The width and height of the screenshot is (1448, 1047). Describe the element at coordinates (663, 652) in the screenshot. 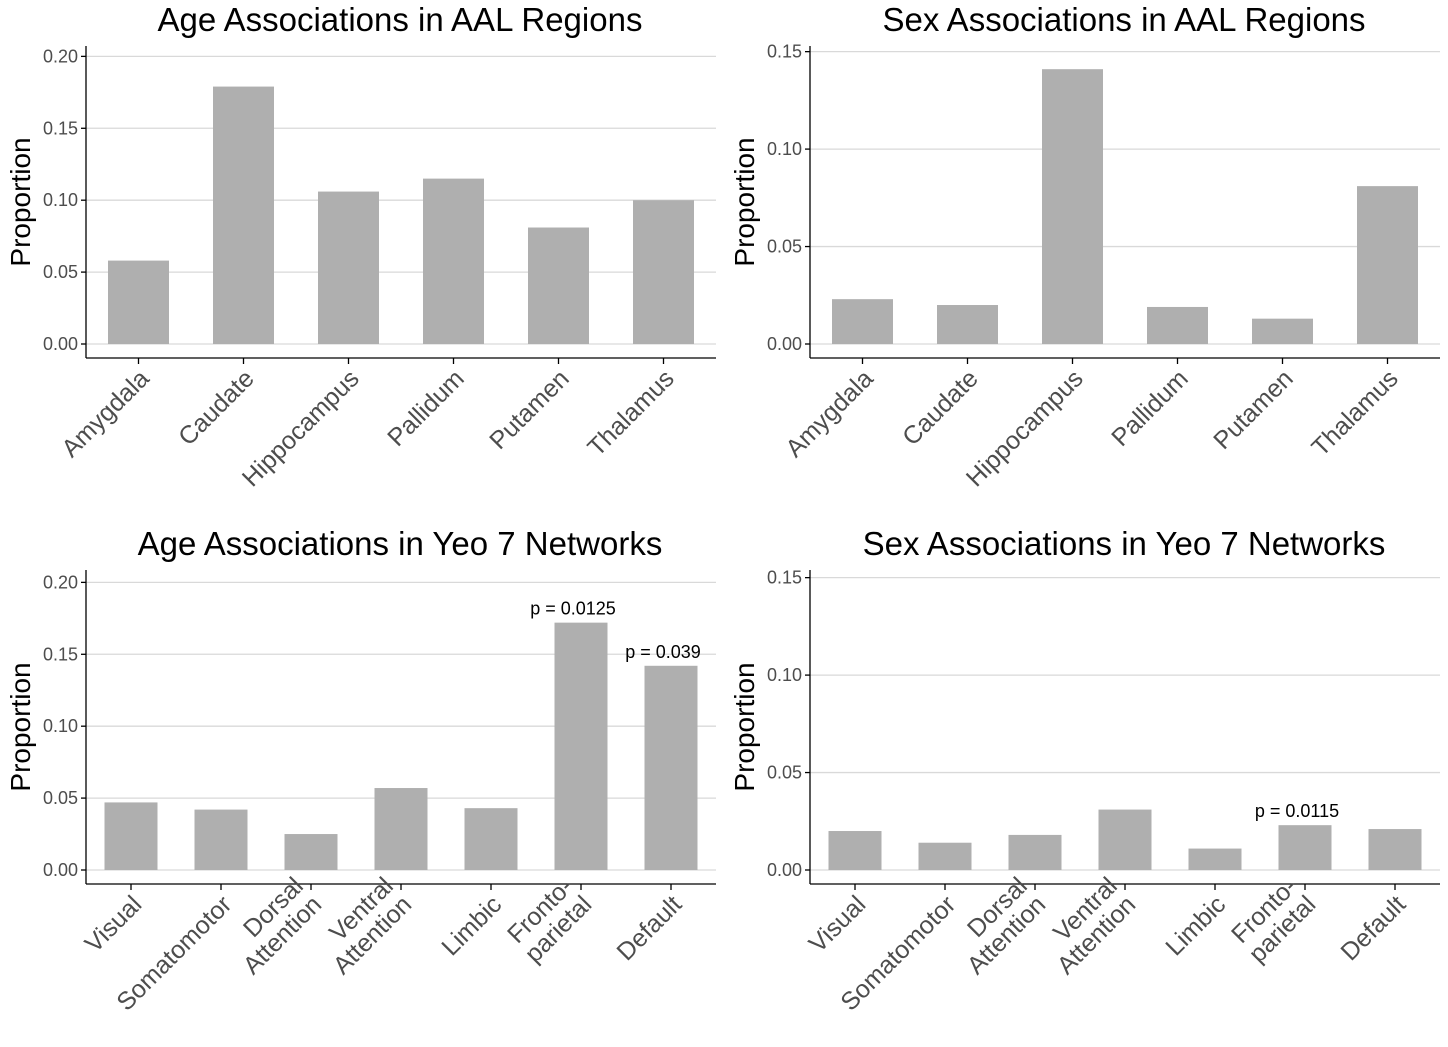

I see `p-value-annotation: p = 0.039` at that location.